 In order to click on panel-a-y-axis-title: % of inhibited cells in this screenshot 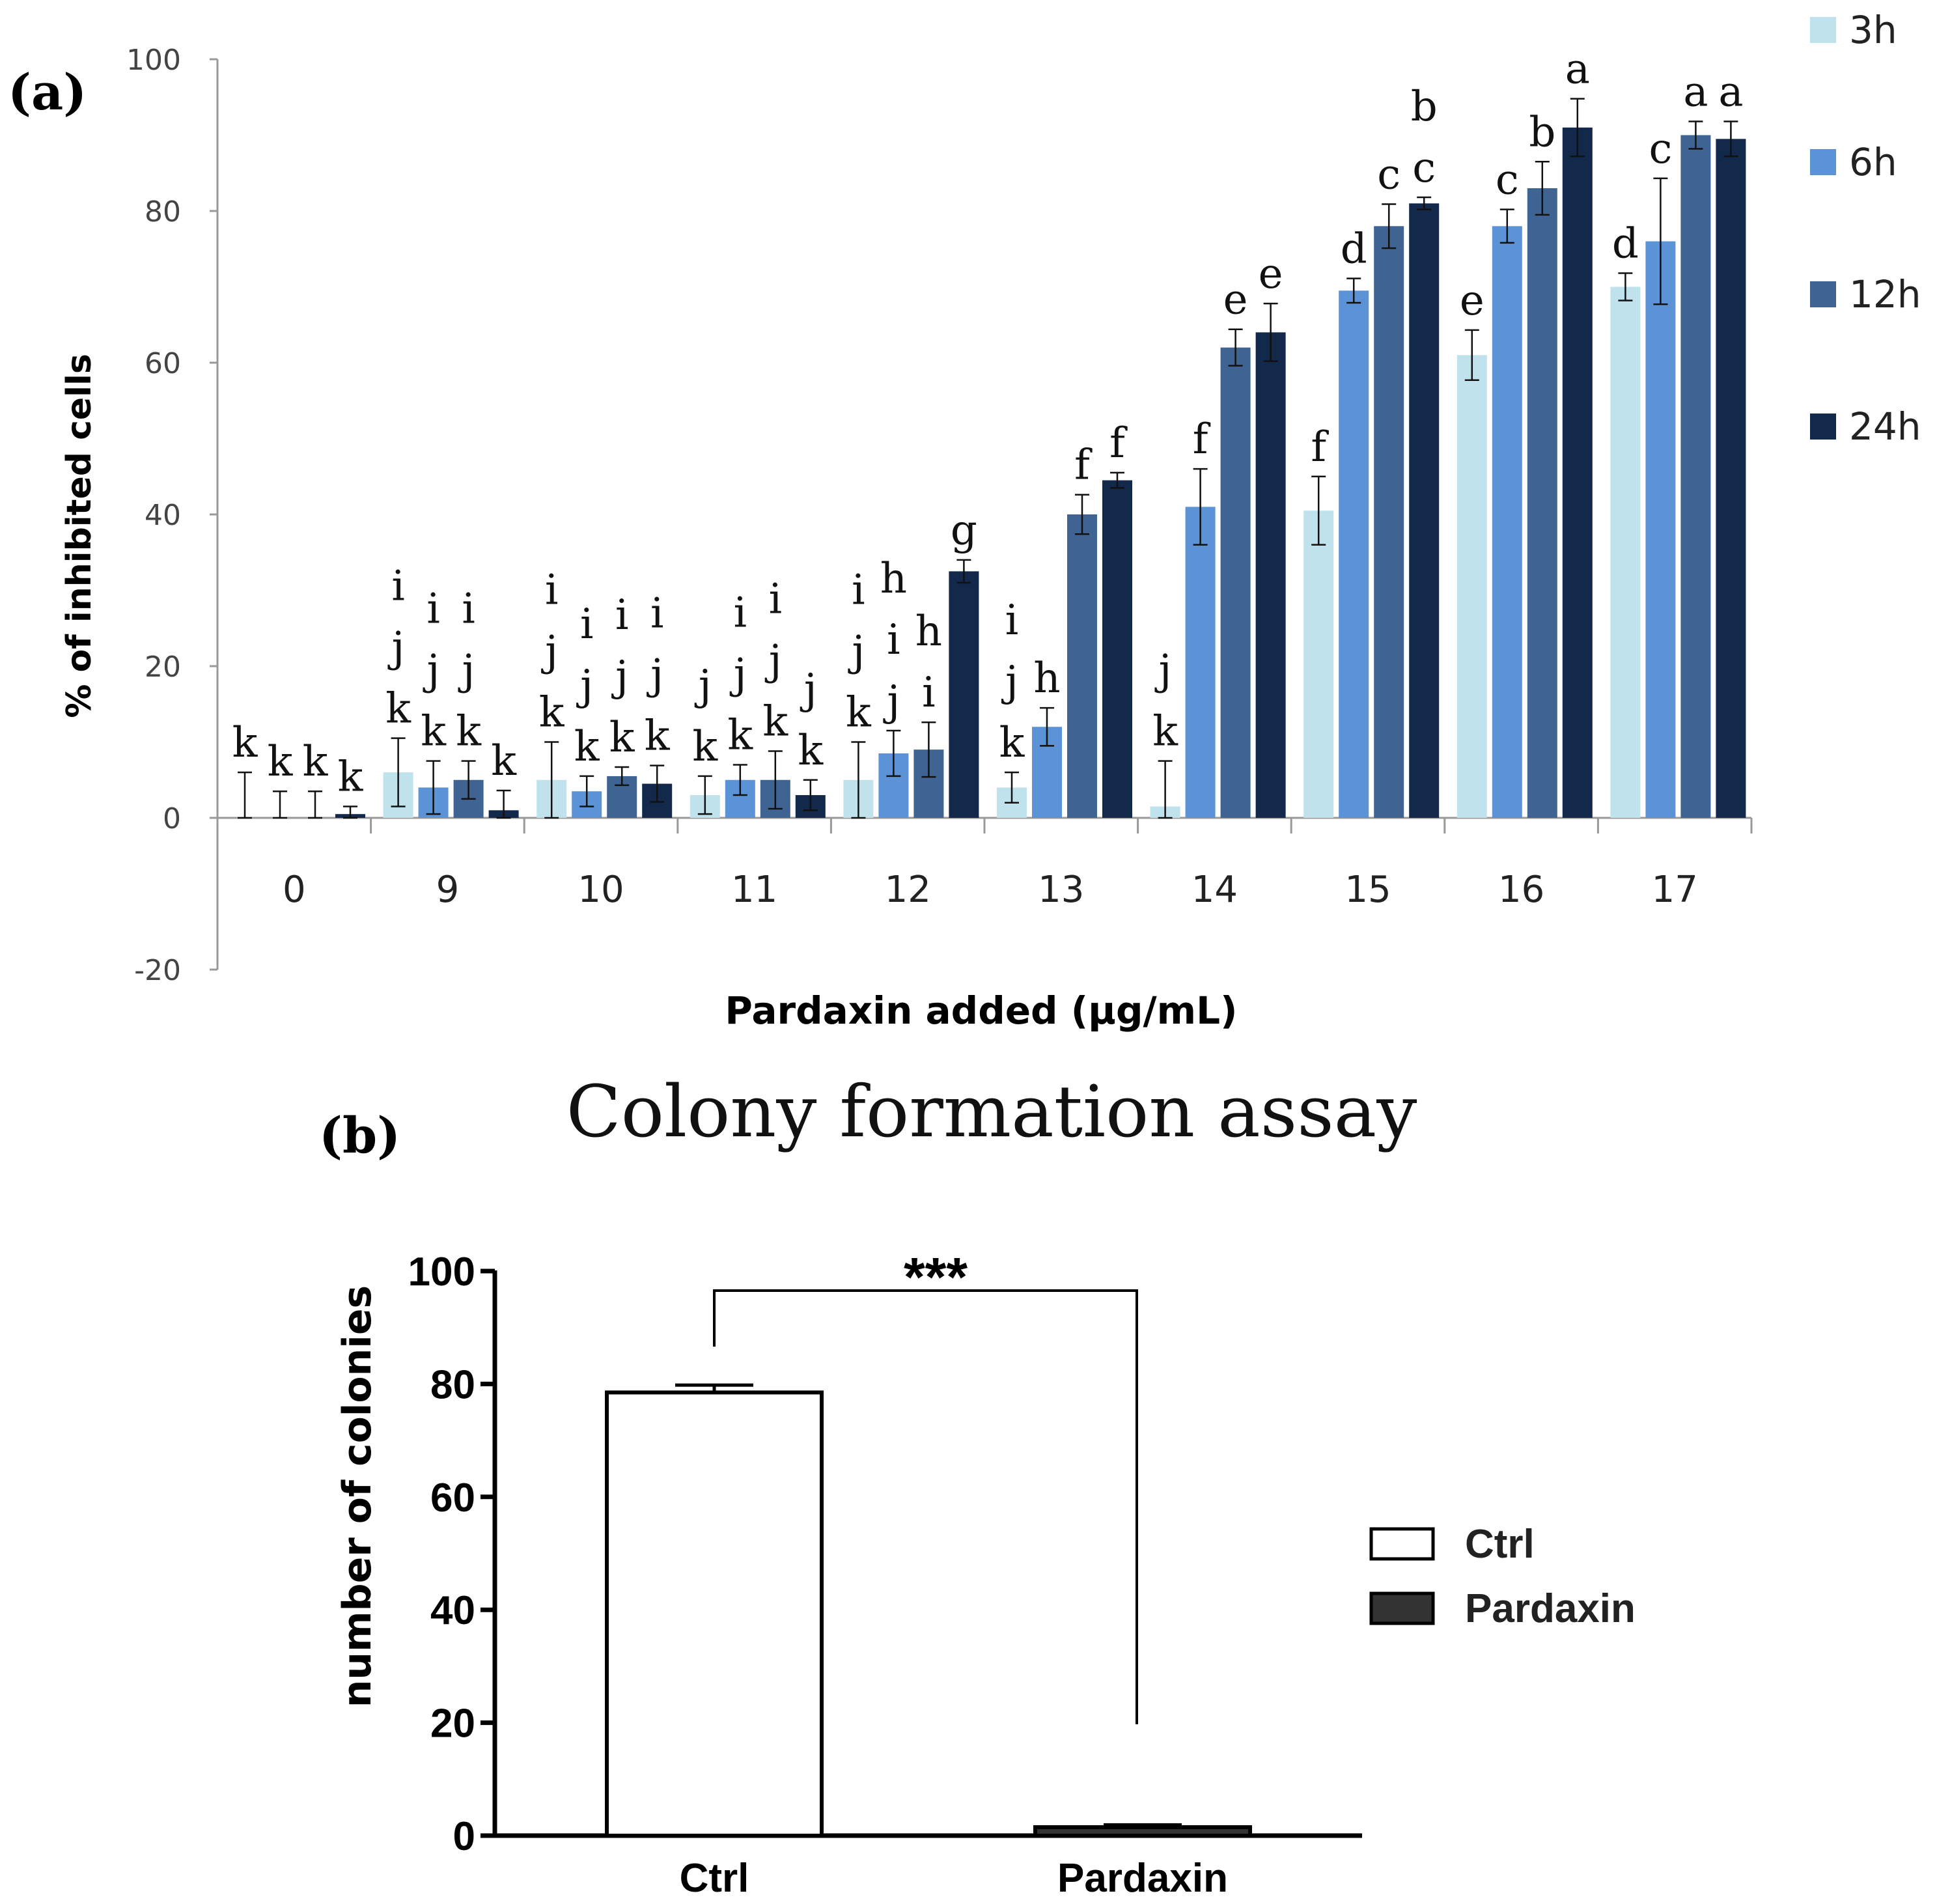, I will do `click(79, 536)`.